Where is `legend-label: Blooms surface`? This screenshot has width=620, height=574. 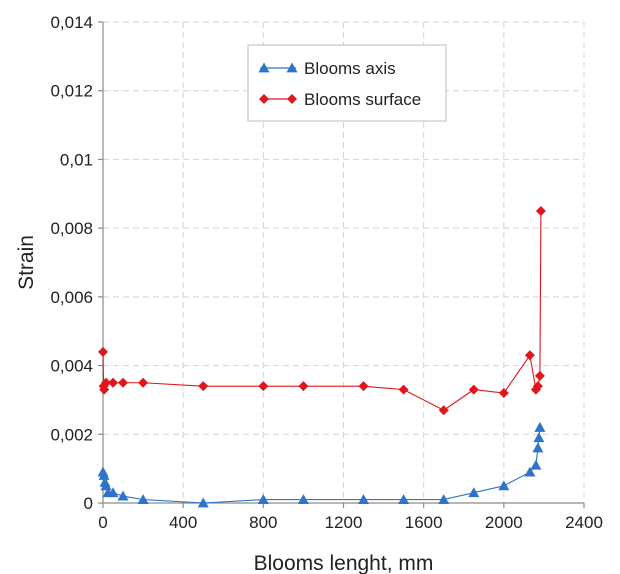 legend-label: Blooms surface is located at coordinates (362, 99).